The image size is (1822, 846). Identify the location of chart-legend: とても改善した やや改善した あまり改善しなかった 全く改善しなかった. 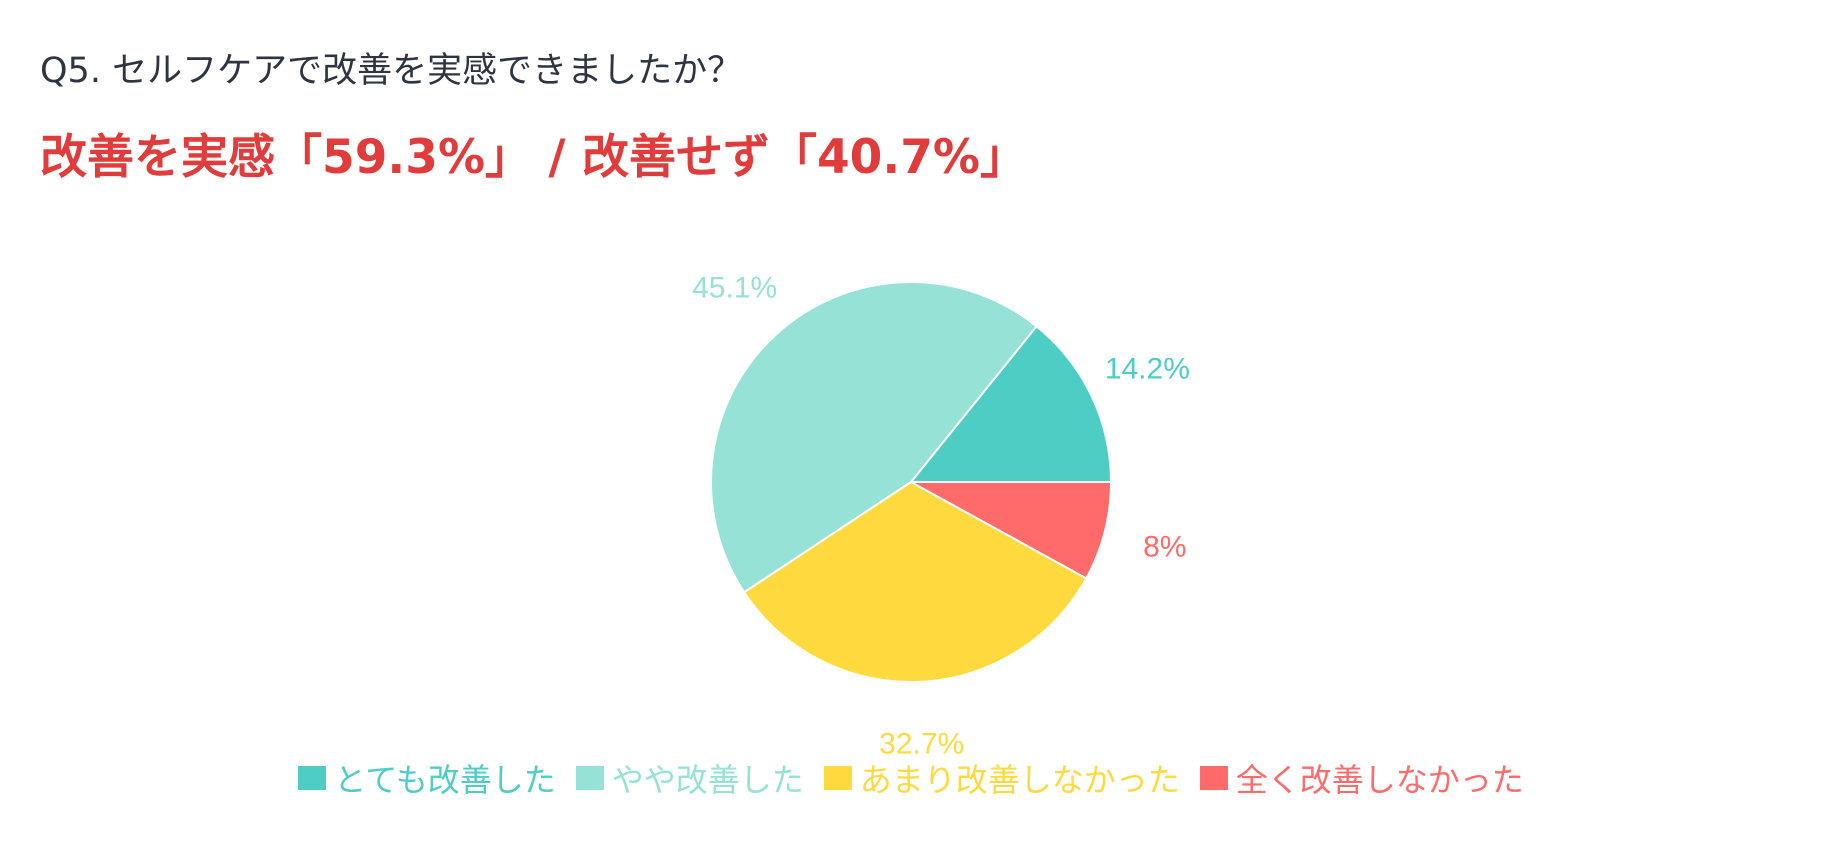
(911, 778).